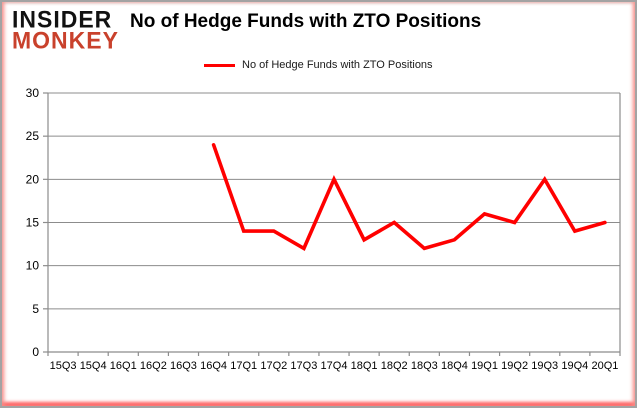 The height and width of the screenshot is (408, 637). I want to click on y-tick-label: 20, so click(33, 179).